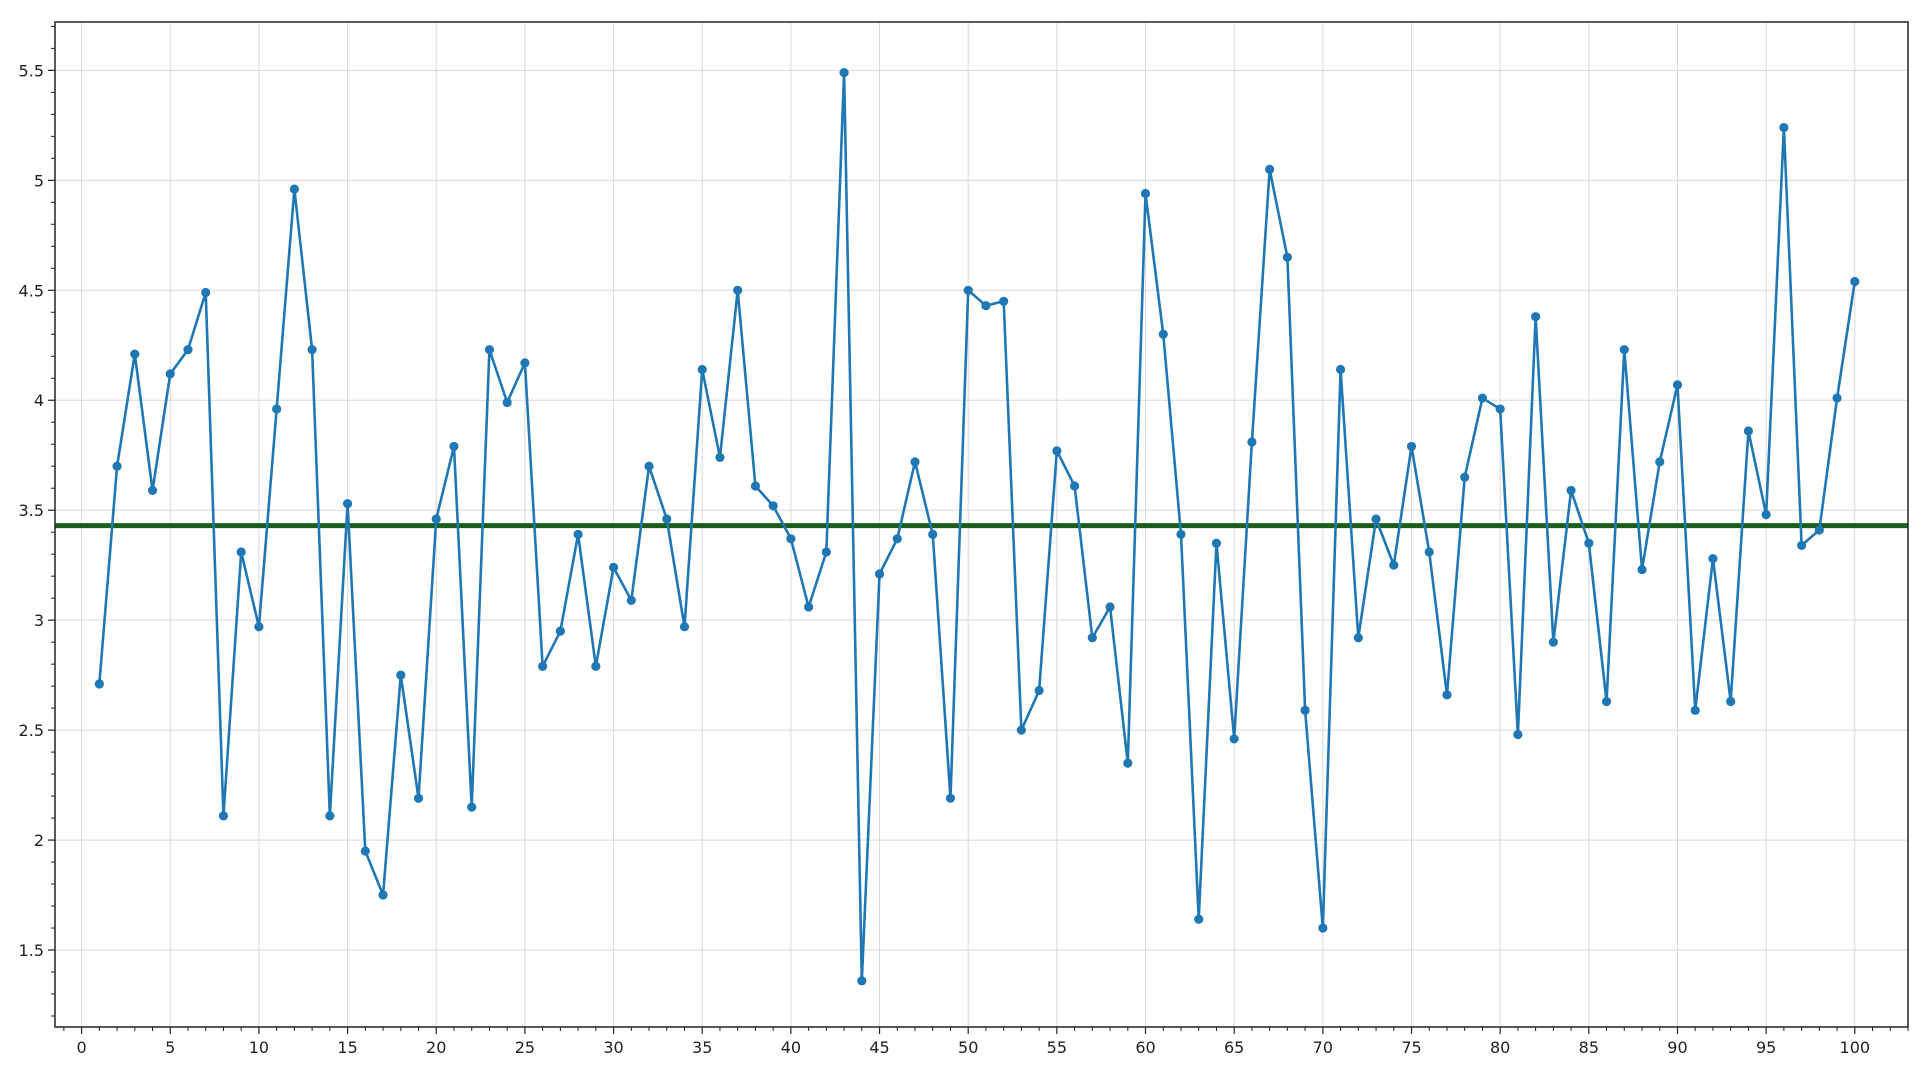 The height and width of the screenshot is (1085, 1920). What do you see at coordinates (31, 950) in the screenshot?
I see `y-tick-label: 1.5` at bounding box center [31, 950].